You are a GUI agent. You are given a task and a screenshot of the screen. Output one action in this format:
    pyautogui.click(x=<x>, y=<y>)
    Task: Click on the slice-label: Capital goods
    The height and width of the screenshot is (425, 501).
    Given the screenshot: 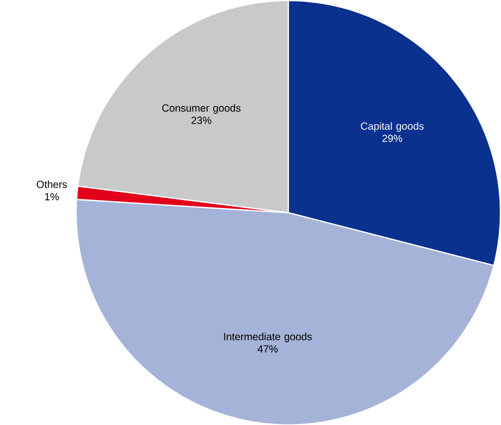 What is the action you would take?
    pyautogui.click(x=392, y=127)
    